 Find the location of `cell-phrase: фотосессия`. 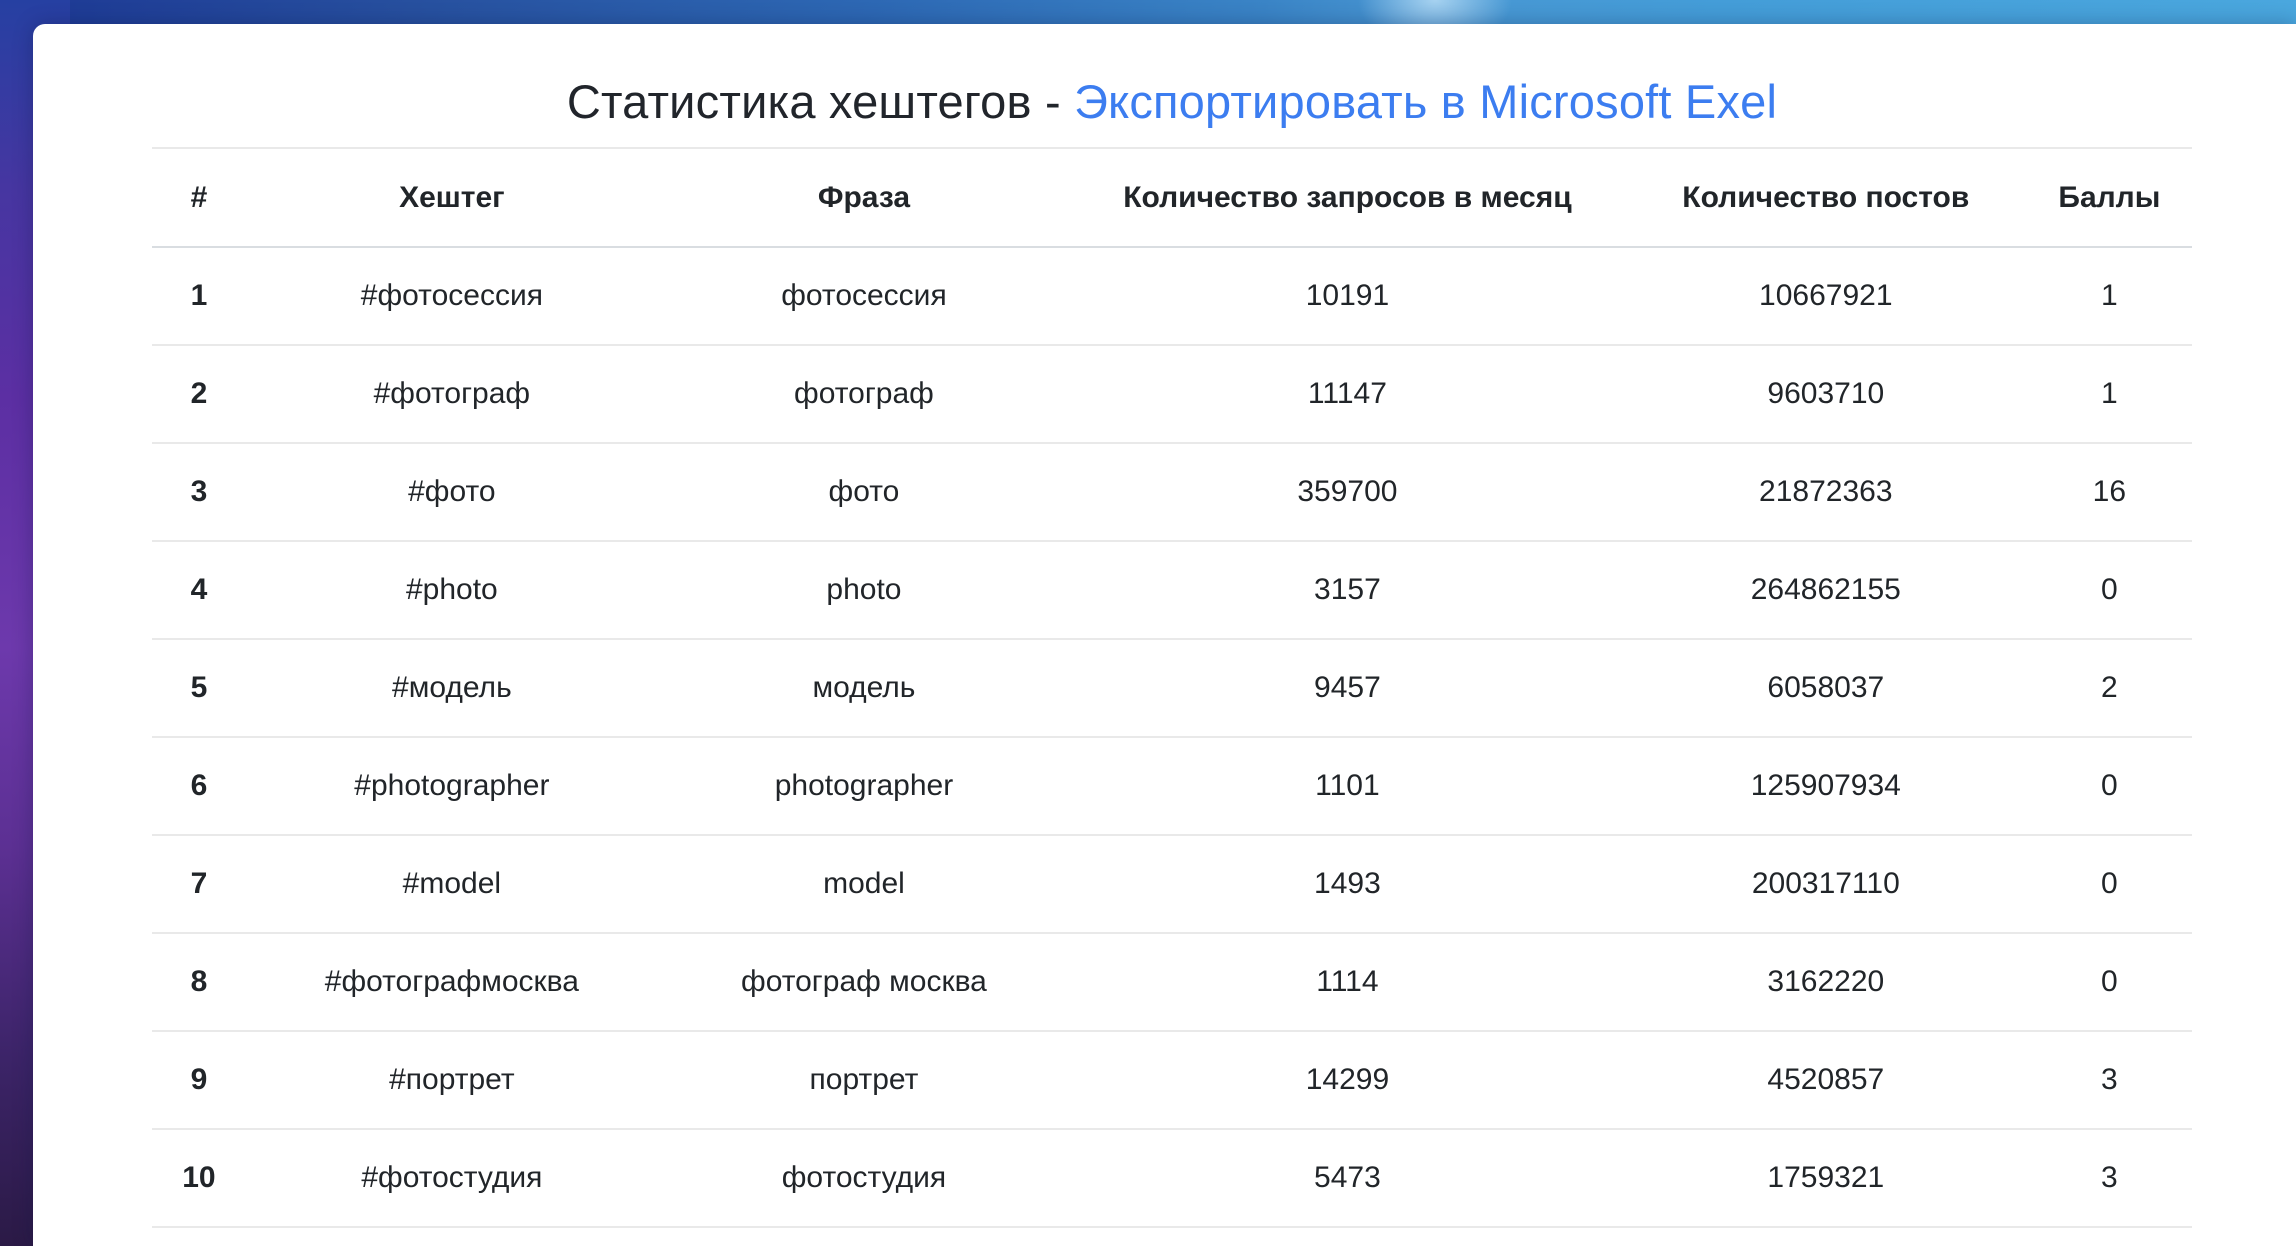

cell-phrase: фотосессия is located at coordinates (863, 296).